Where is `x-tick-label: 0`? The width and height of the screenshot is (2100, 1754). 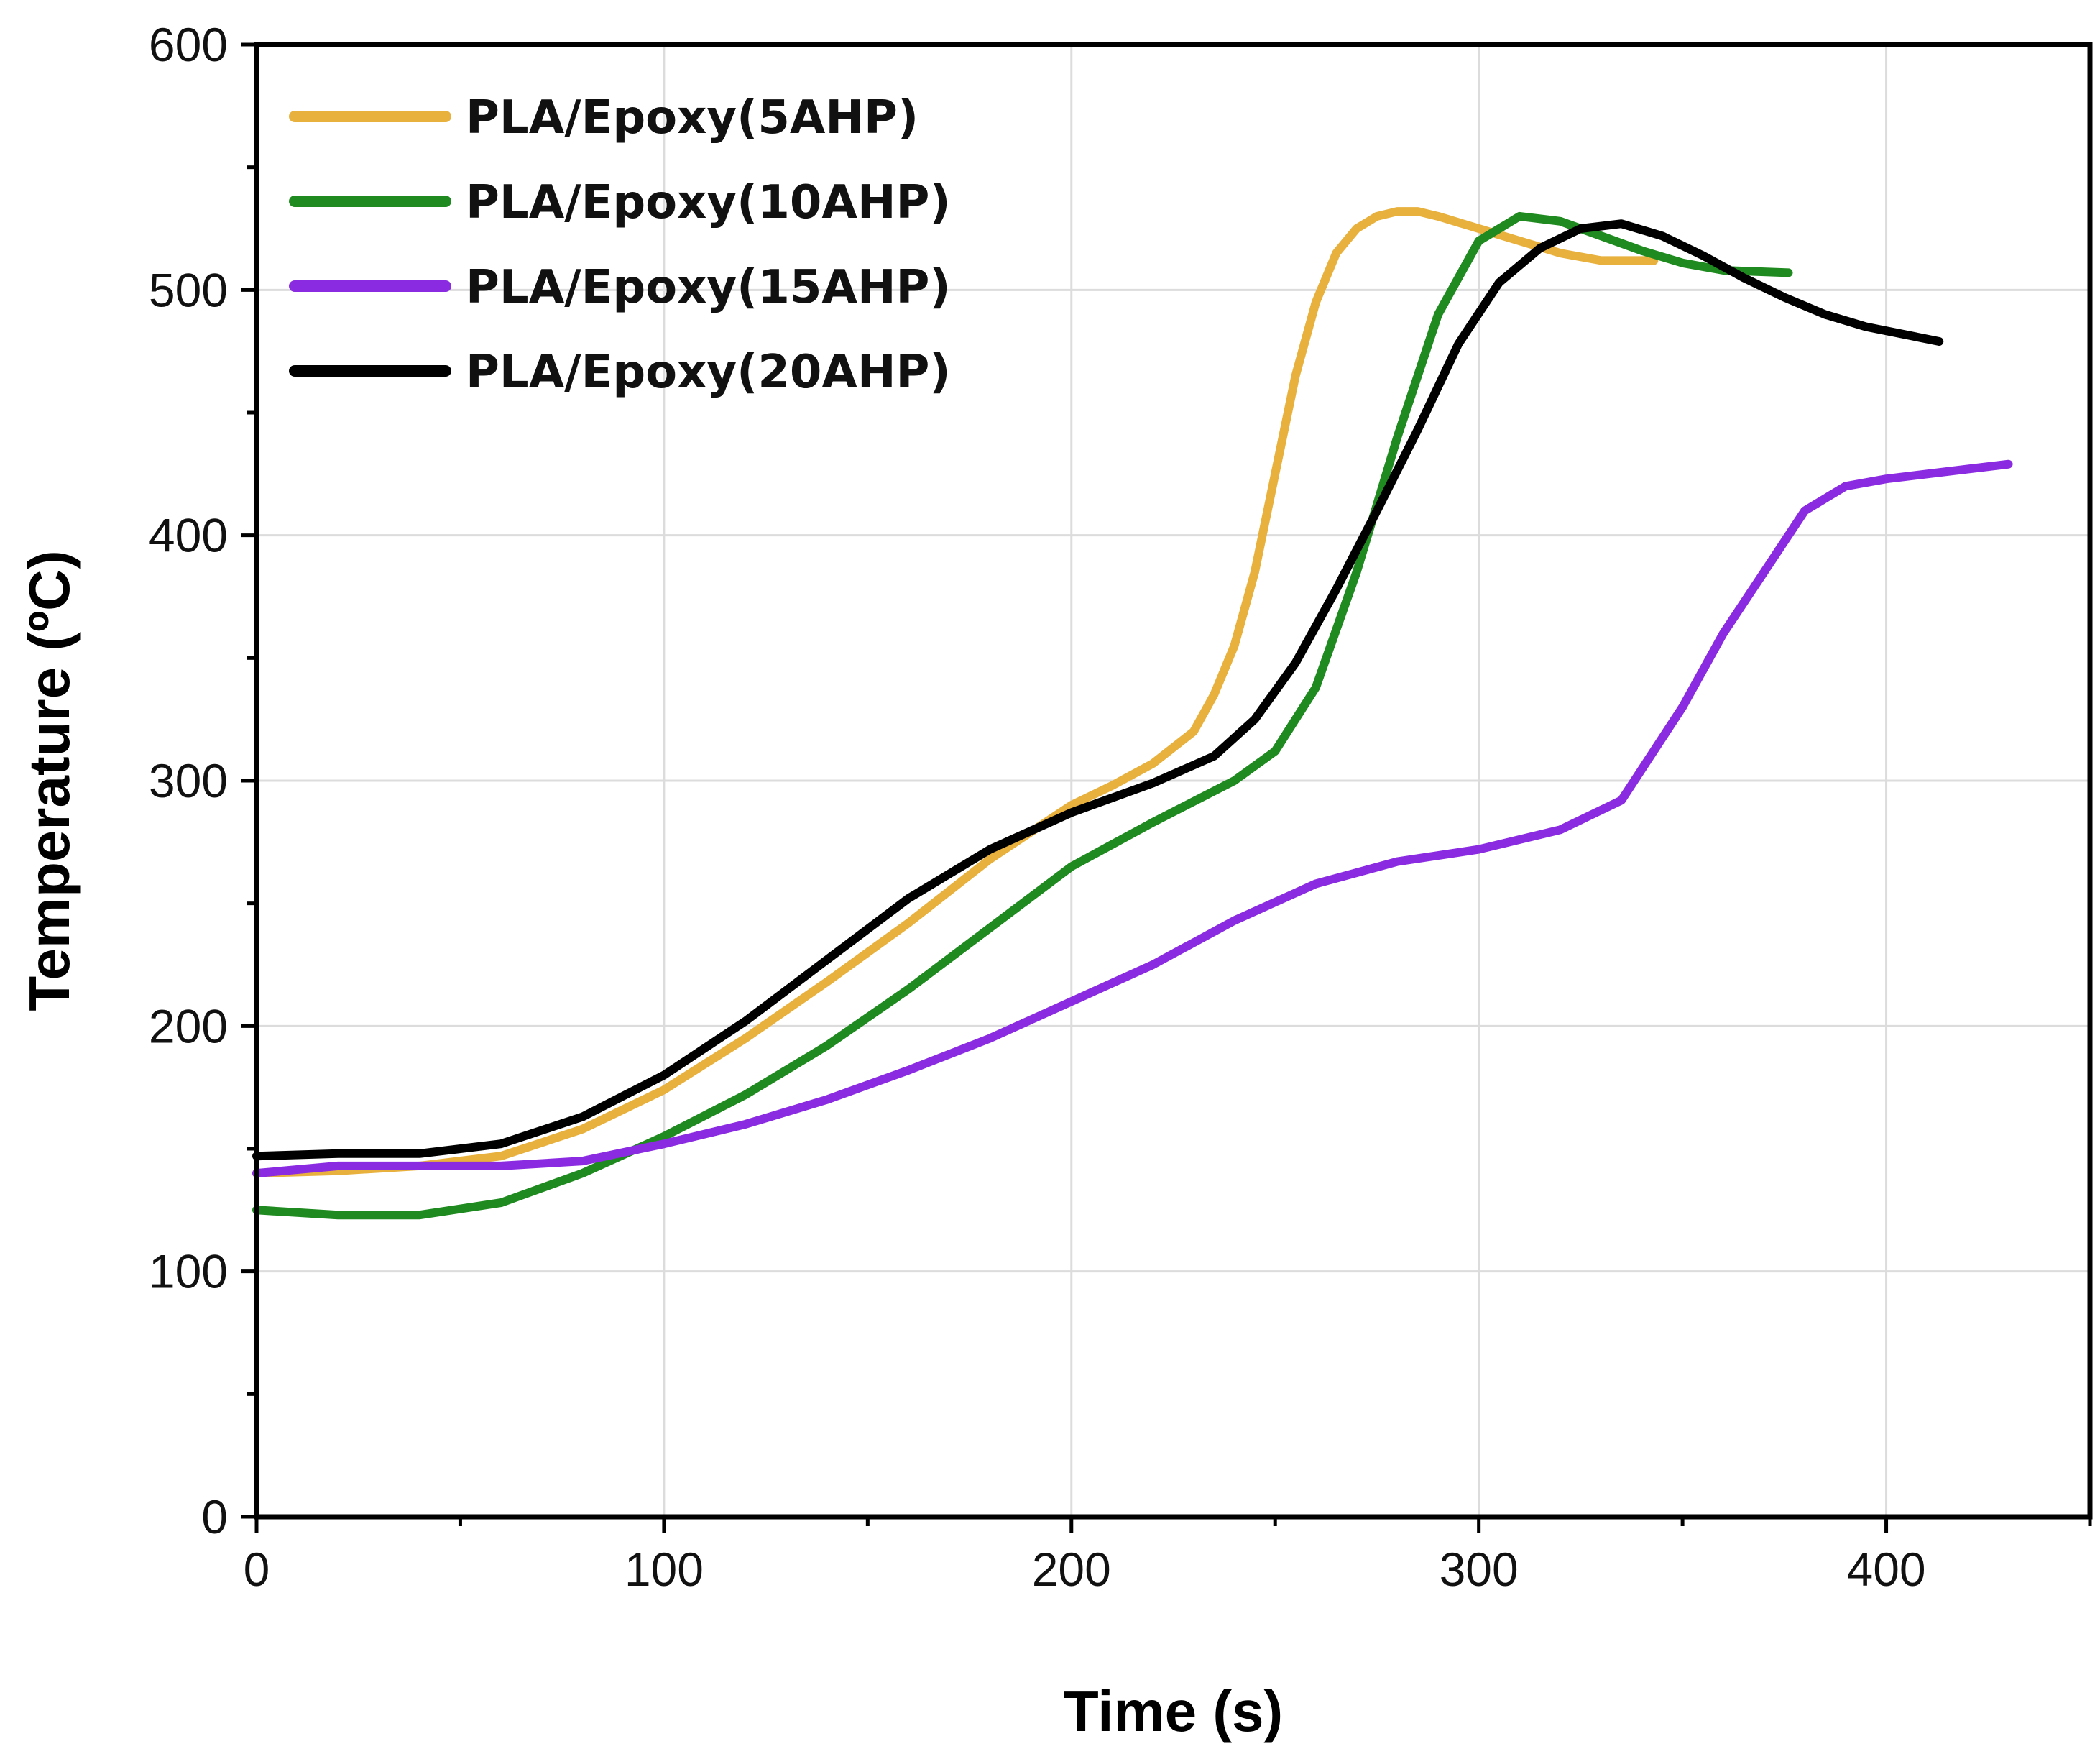
x-tick-label: 0 is located at coordinates (257, 1570).